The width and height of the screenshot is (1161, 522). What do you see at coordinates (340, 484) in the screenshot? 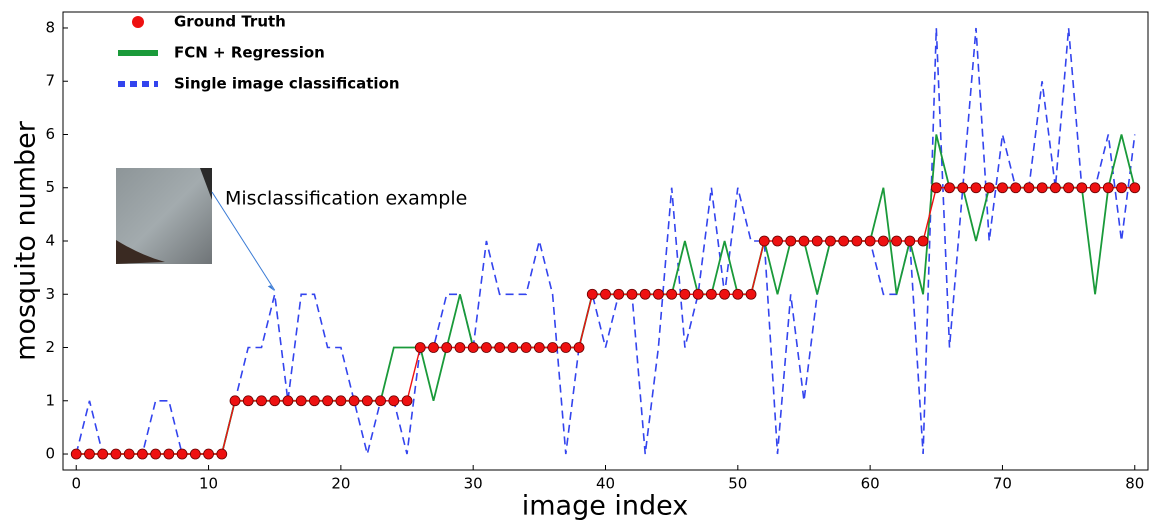
I see `x-tick-label: 20` at bounding box center [340, 484].